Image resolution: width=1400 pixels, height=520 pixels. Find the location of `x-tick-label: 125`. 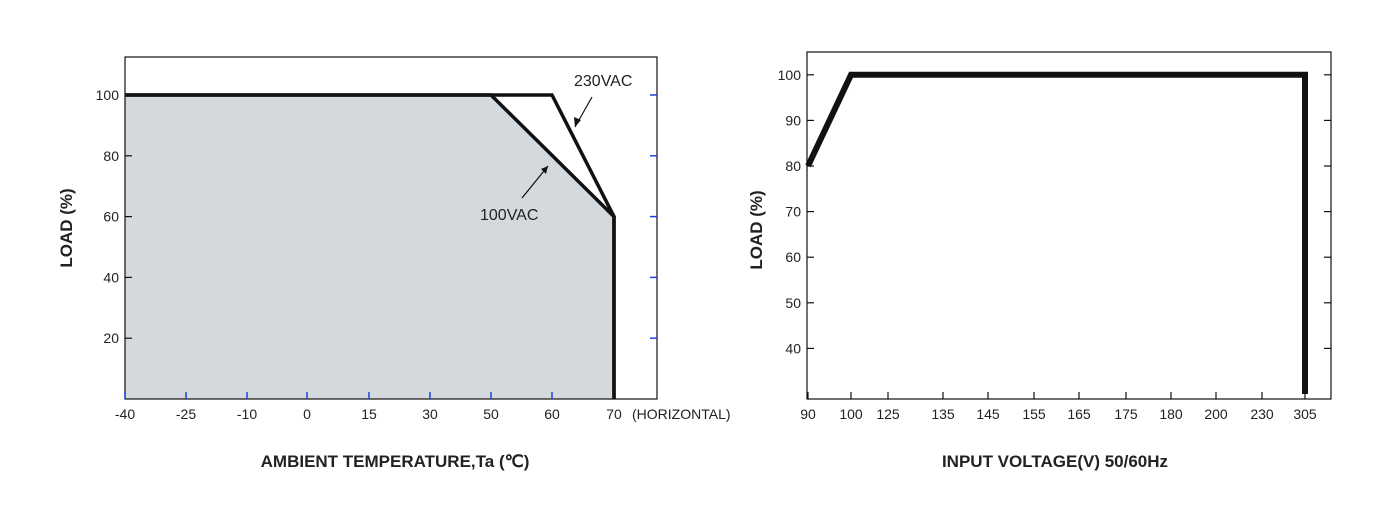

x-tick-label: 125 is located at coordinates (888, 414).